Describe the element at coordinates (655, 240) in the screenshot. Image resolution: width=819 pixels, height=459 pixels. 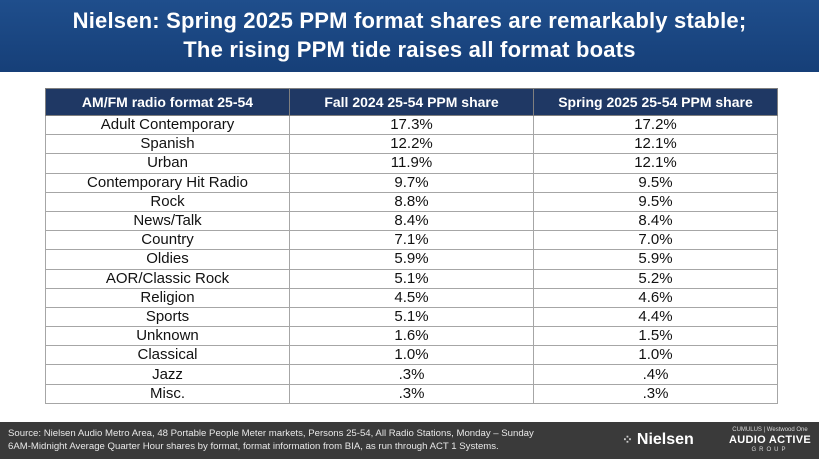
I see `cell-spring-2025-share: 7.0%` at that location.